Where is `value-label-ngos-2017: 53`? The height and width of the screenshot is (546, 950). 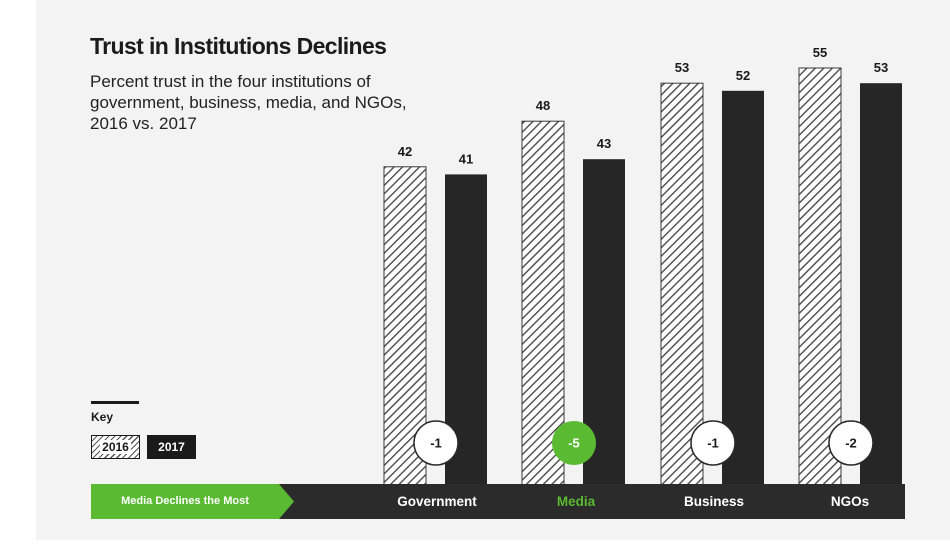 value-label-ngos-2017: 53 is located at coordinates (881, 67).